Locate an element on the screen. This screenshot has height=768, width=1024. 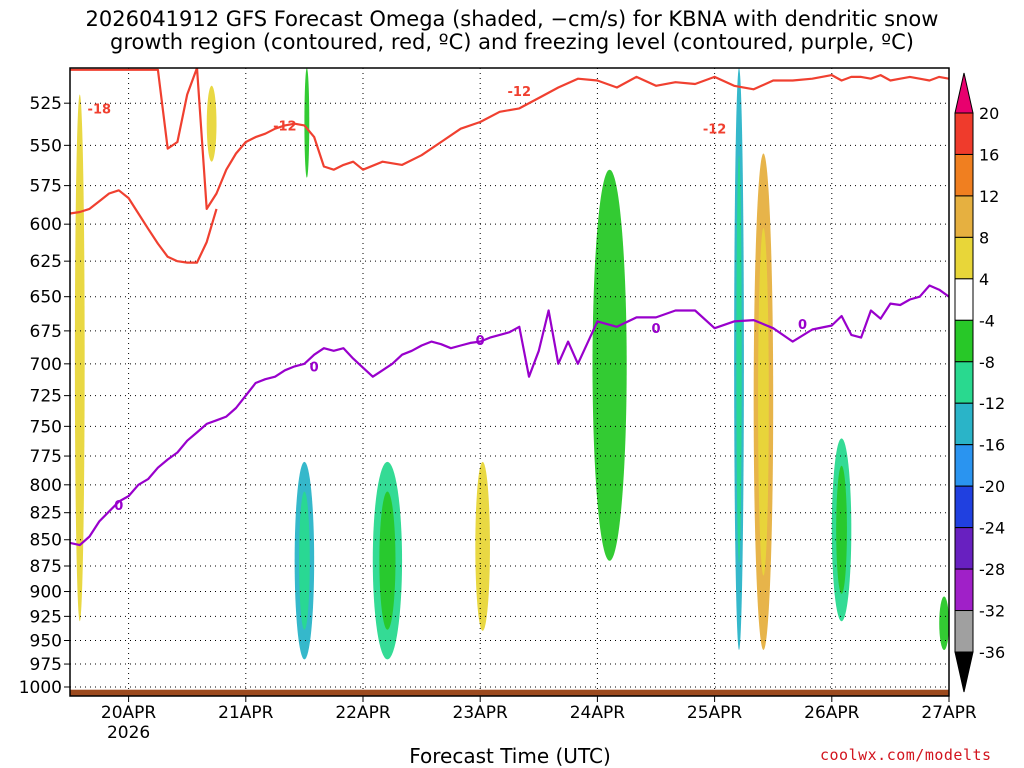
x-tick-label-27APR: 27APR is located at coordinates (949, 713).